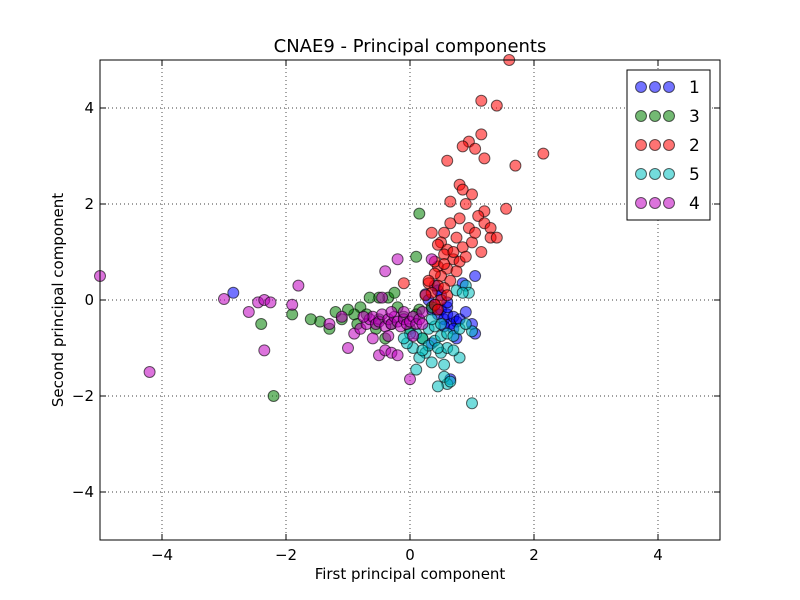  What do you see at coordinates (667, 204) in the screenshot?
I see `legend-entry-4: 4` at bounding box center [667, 204].